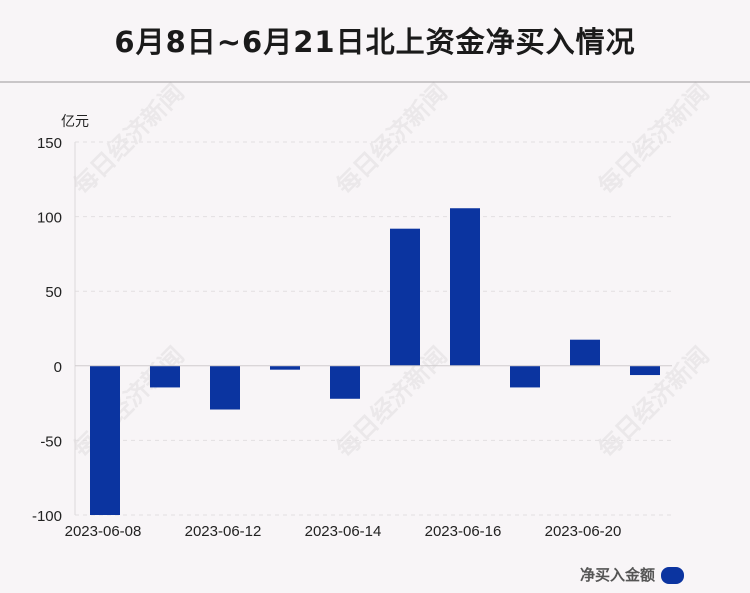  I want to click on y-tick-label: 150, so click(49, 143).